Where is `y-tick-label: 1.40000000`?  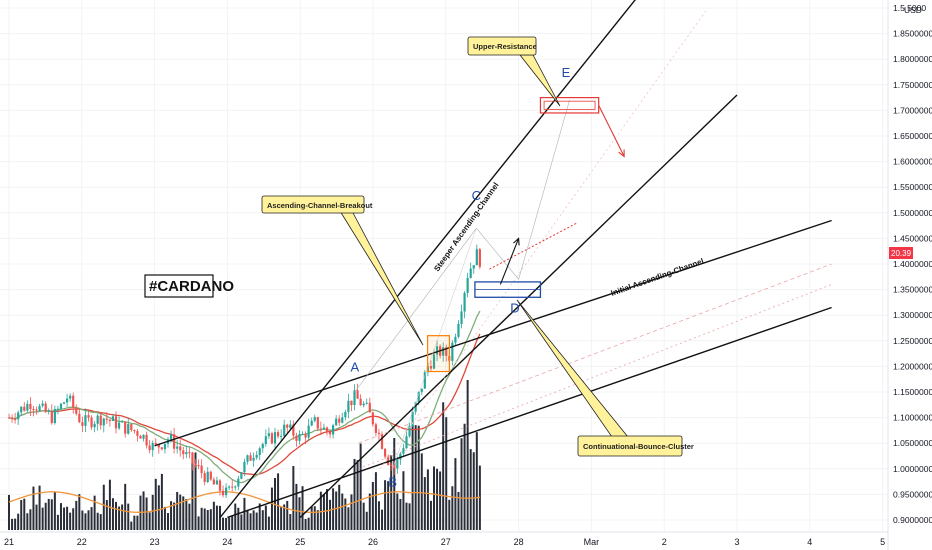 y-tick-label: 1.40000000 is located at coordinates (912, 264).